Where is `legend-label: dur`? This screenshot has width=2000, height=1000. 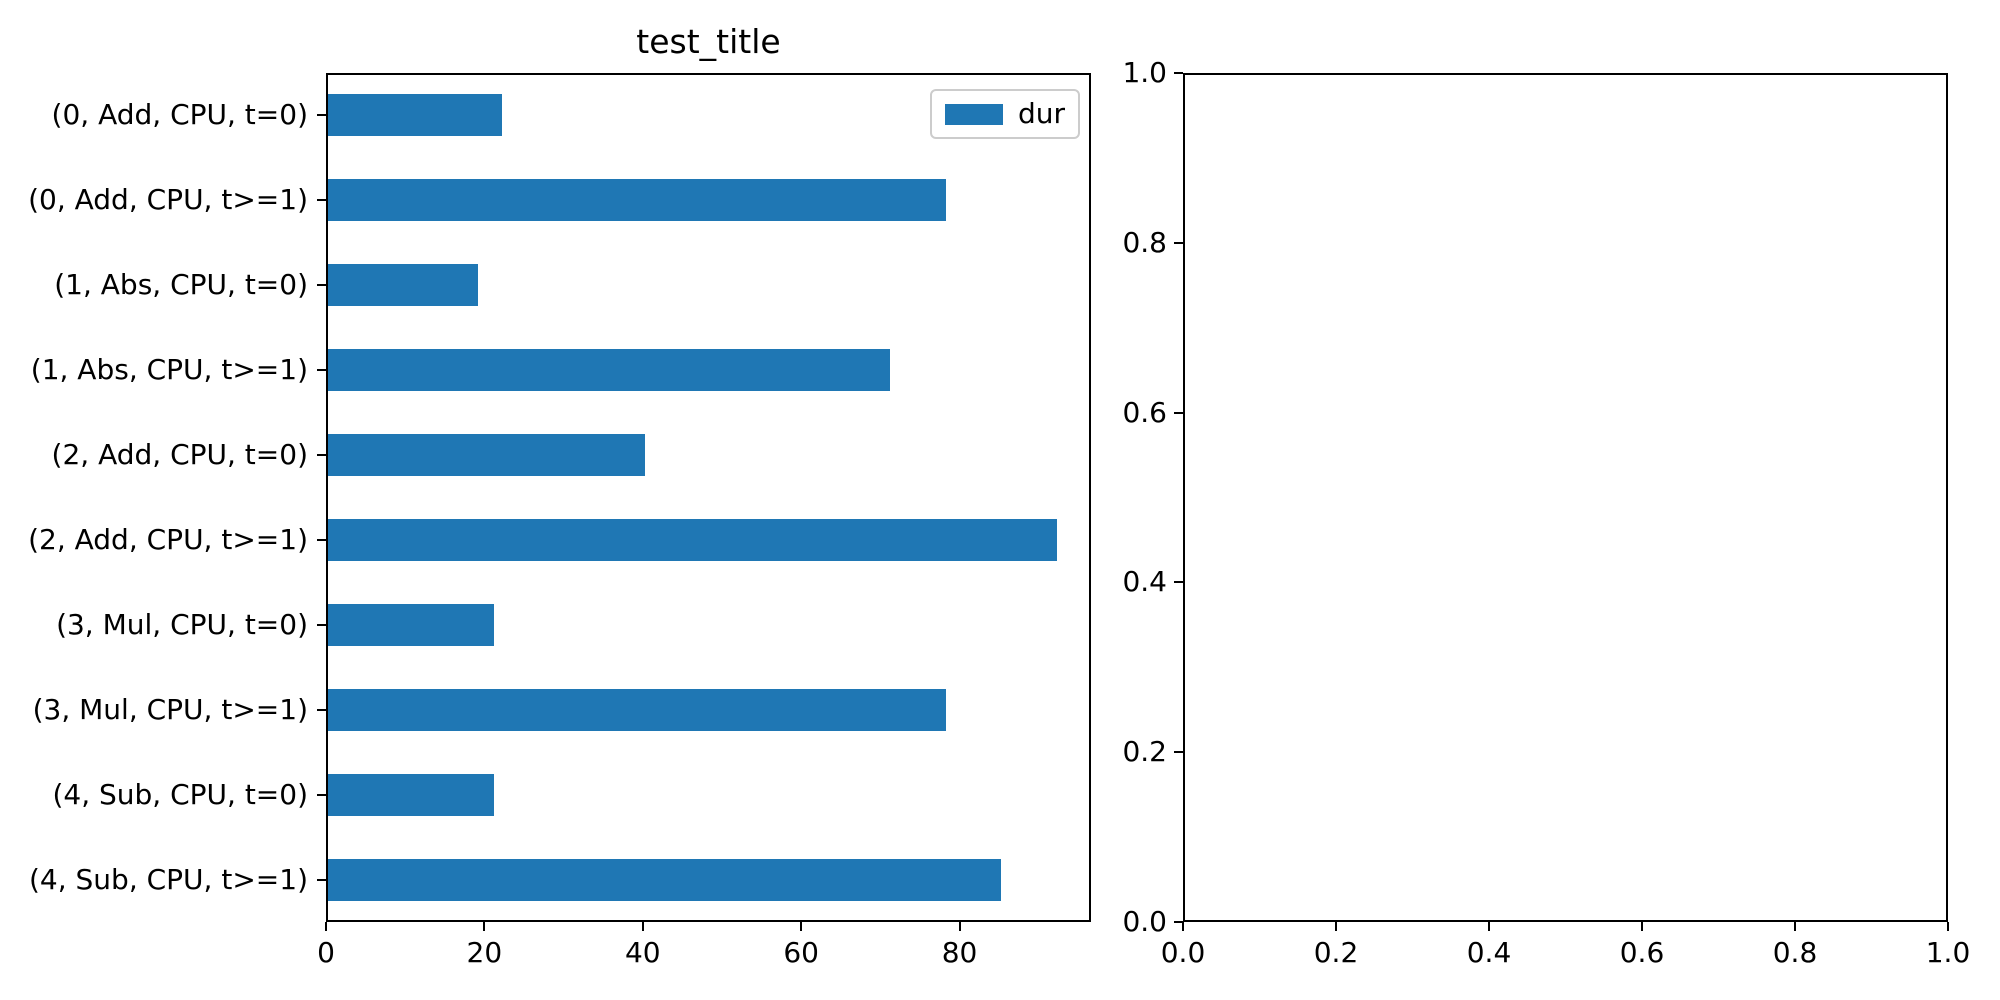 legend-label: dur is located at coordinates (1042, 113).